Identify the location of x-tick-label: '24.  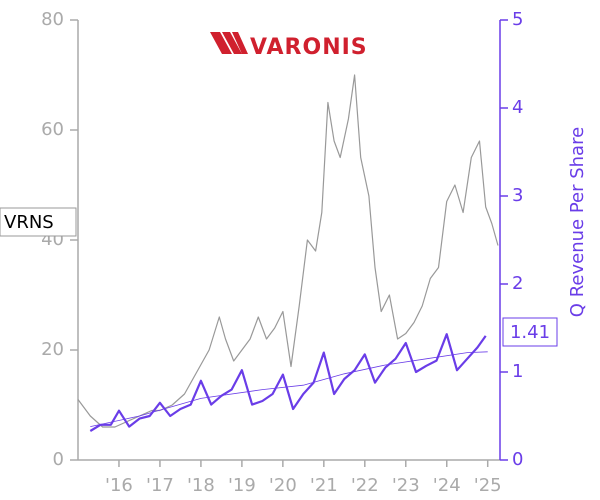
(447, 485).